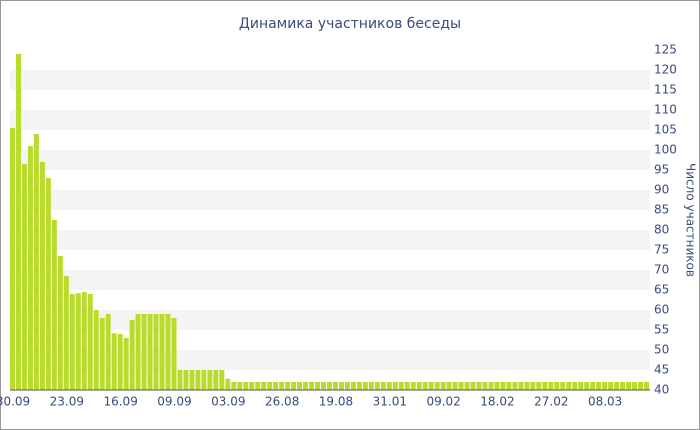 This screenshot has height=430, width=700. What do you see at coordinates (661, 270) in the screenshot?
I see `y-tick-label: 70` at bounding box center [661, 270].